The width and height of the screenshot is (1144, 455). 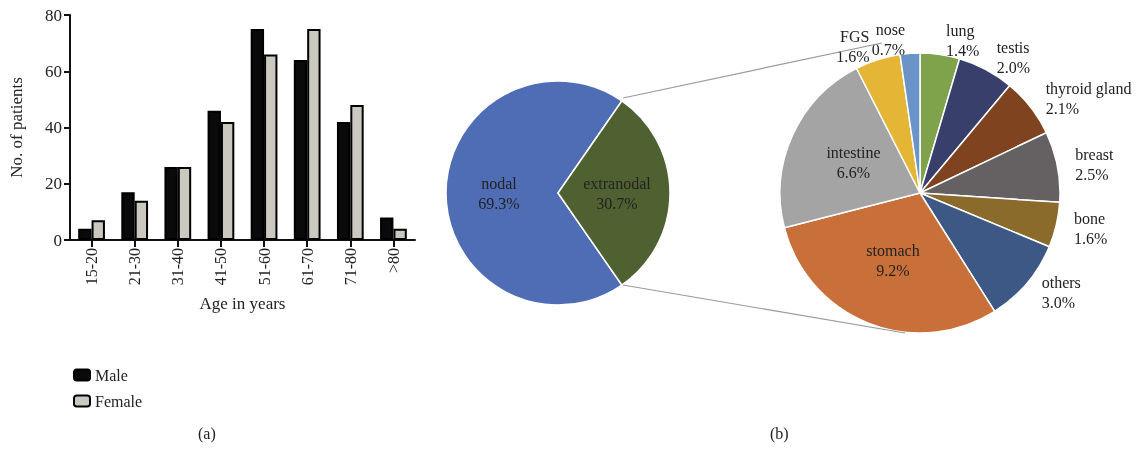 What do you see at coordinates (111, 375) in the screenshot?
I see `legend-label: Male` at bounding box center [111, 375].